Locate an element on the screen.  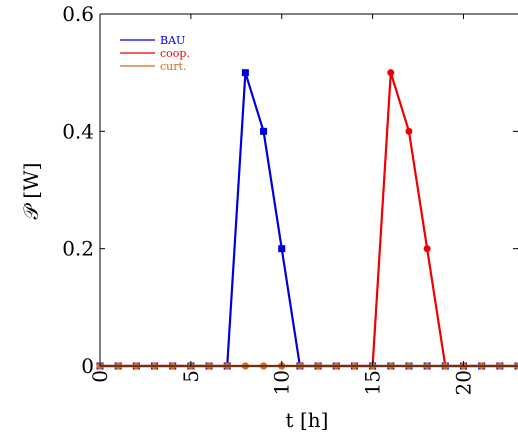
y-tick-label: 0.2 is located at coordinates (78, 249).